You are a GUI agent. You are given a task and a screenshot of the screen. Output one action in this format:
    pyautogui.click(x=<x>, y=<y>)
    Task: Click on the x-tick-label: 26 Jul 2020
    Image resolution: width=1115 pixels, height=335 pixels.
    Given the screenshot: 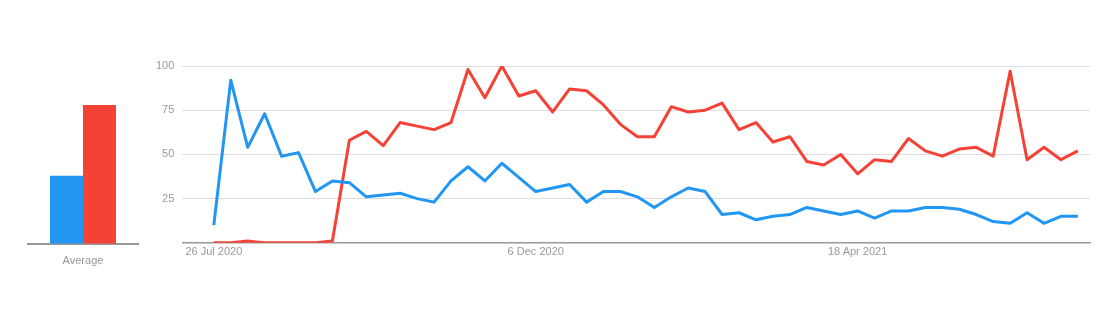 What is the action you would take?
    pyautogui.click(x=214, y=251)
    